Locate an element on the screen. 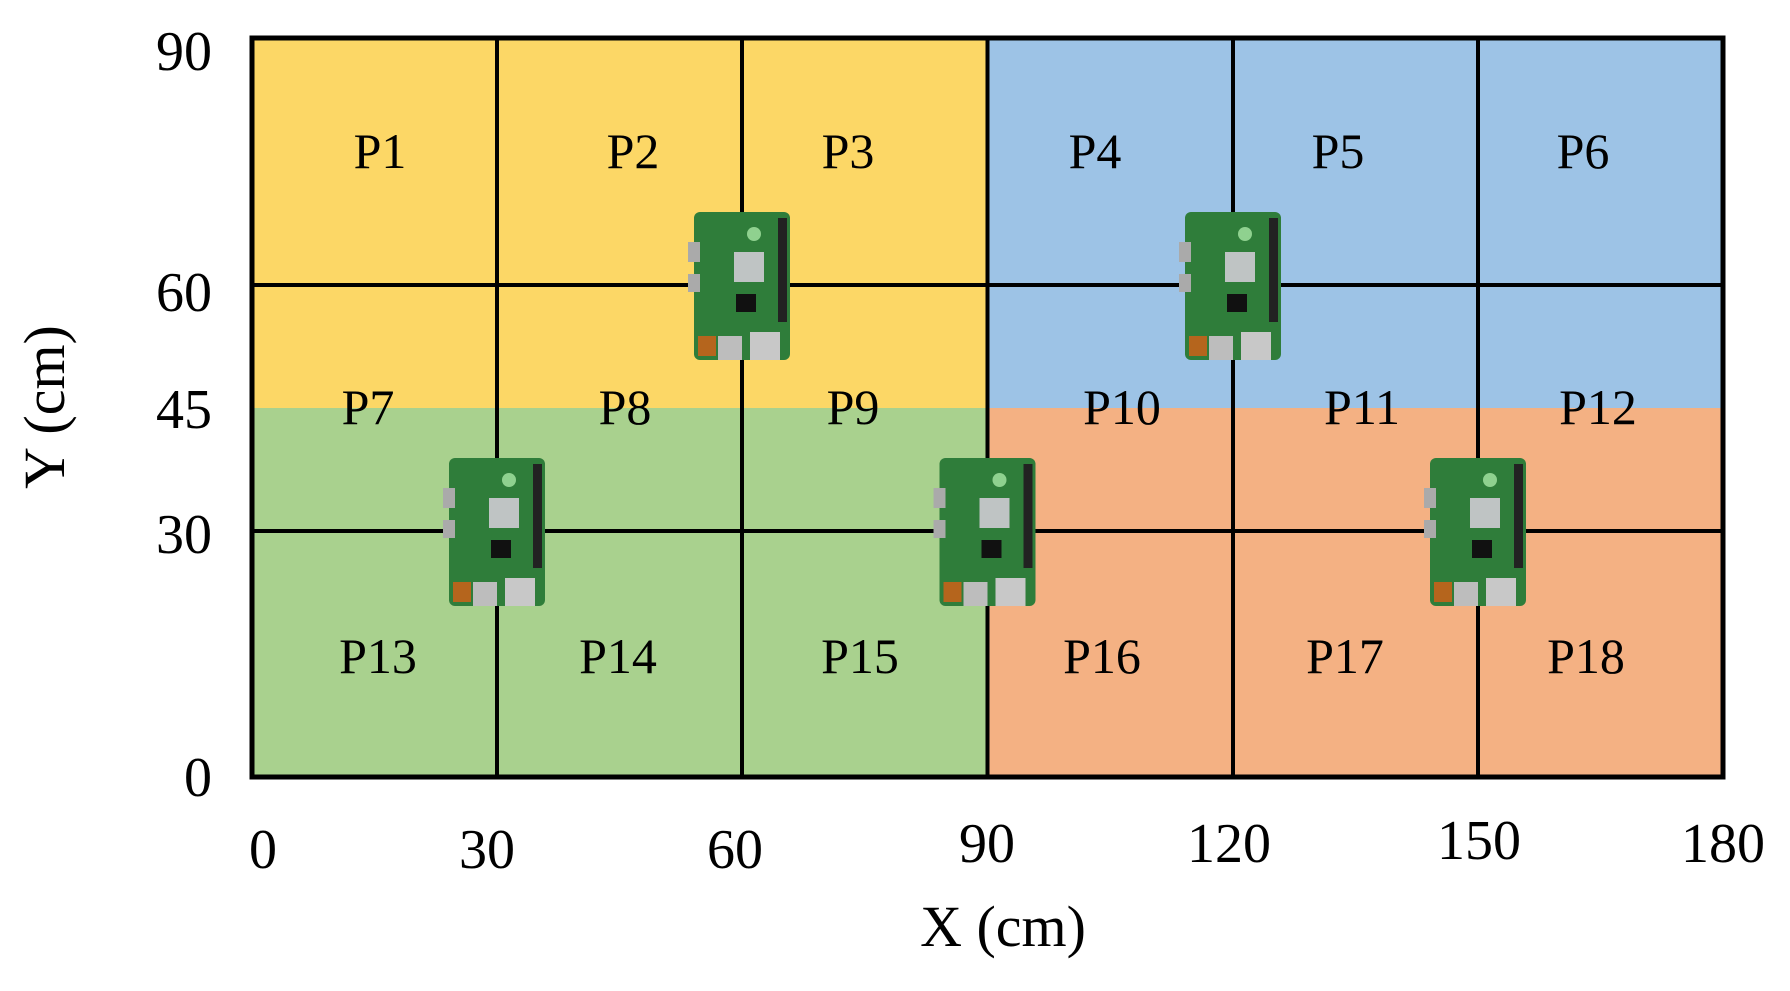  x-tick-label: 150 is located at coordinates (1479, 841).